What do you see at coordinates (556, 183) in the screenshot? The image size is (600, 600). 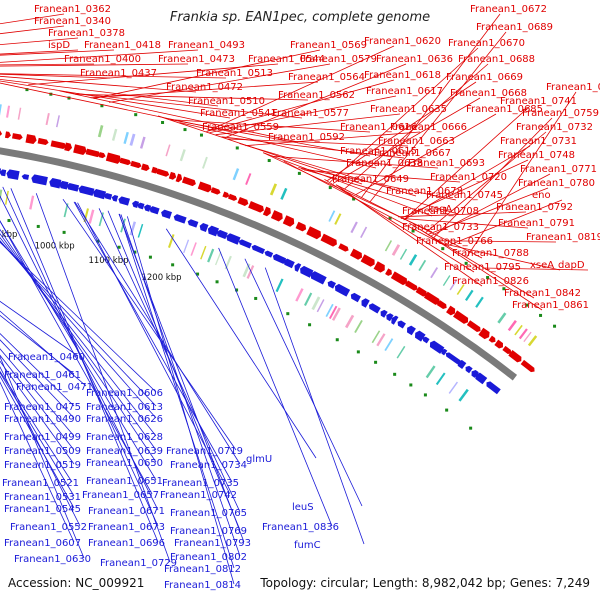 I see `forward-gene-label: Franean1_0780` at bounding box center [556, 183].